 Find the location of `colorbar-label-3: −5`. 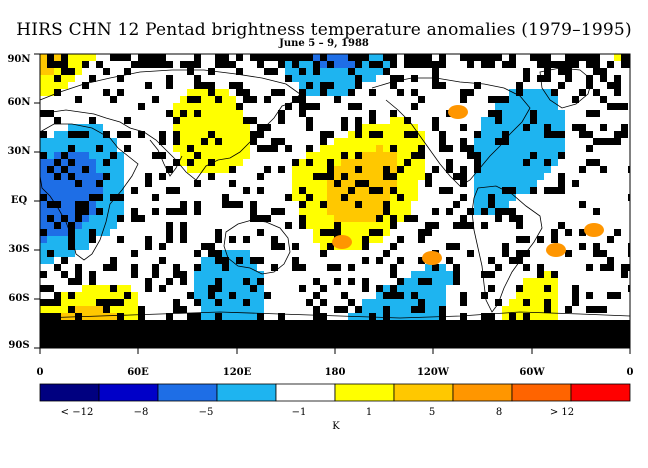

colorbar-label-3: −5 is located at coordinates (206, 412).